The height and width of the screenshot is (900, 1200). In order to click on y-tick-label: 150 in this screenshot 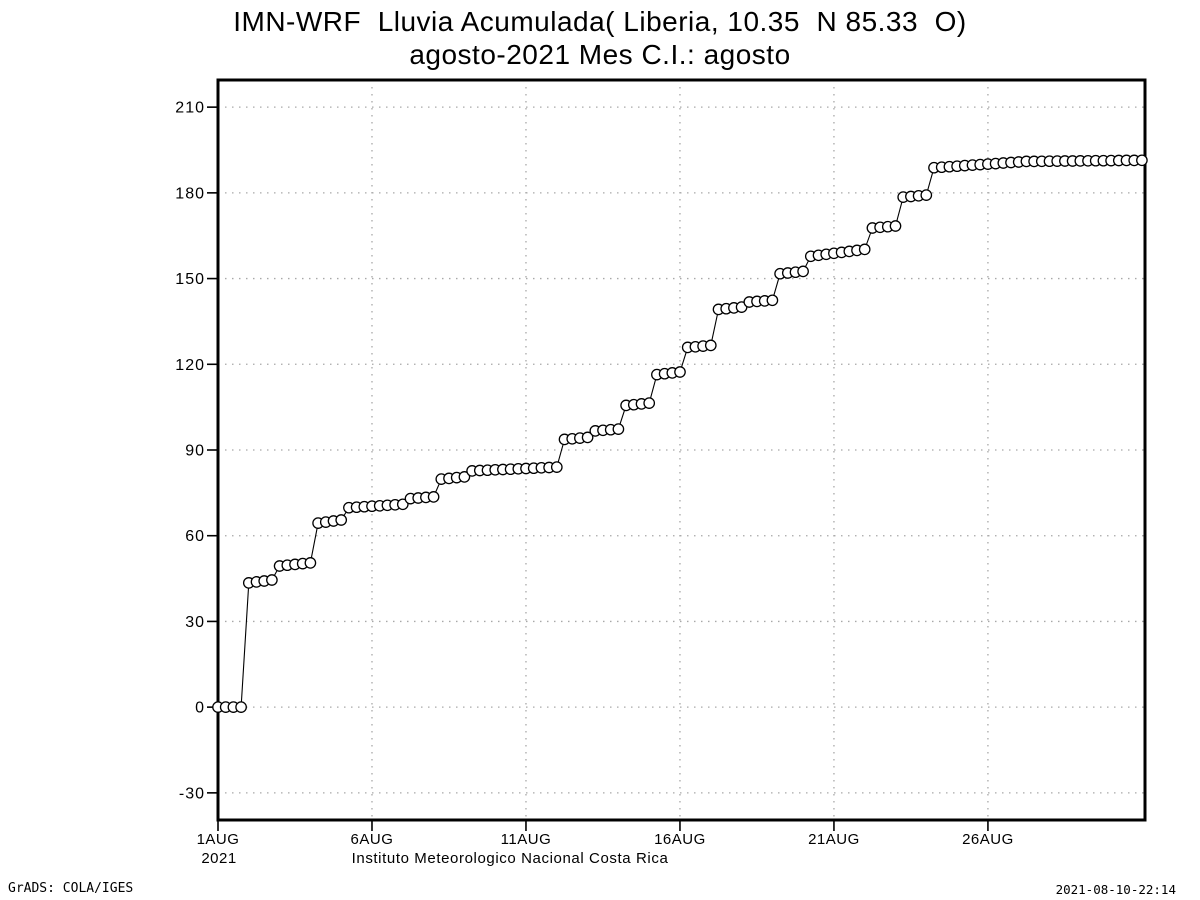, I will do `click(190, 279)`.